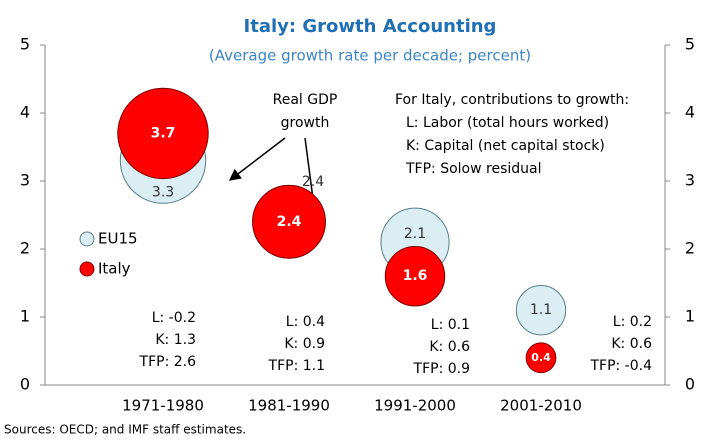  Describe the element at coordinates (163, 193) in the screenshot. I see `data-label: 3.3` at that location.